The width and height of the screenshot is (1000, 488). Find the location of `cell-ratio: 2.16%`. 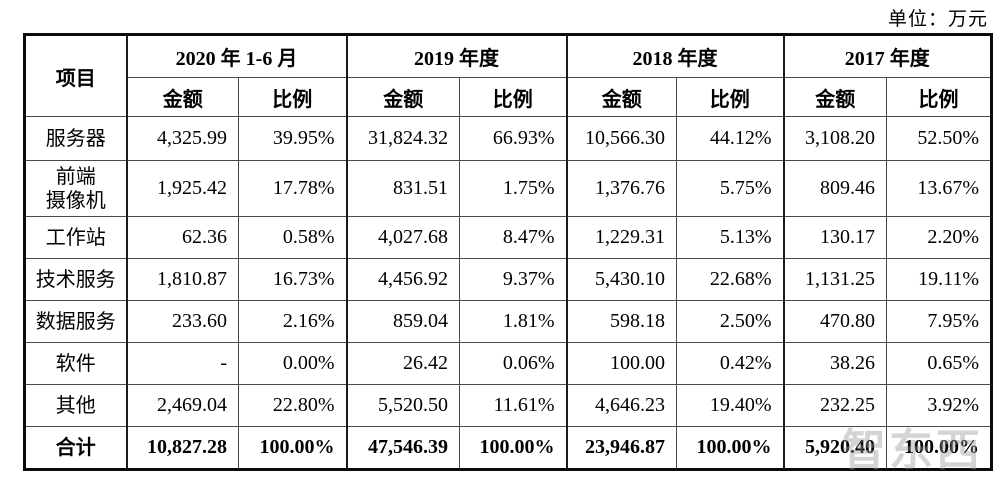

cell-ratio: 2.16% is located at coordinates (292, 321).